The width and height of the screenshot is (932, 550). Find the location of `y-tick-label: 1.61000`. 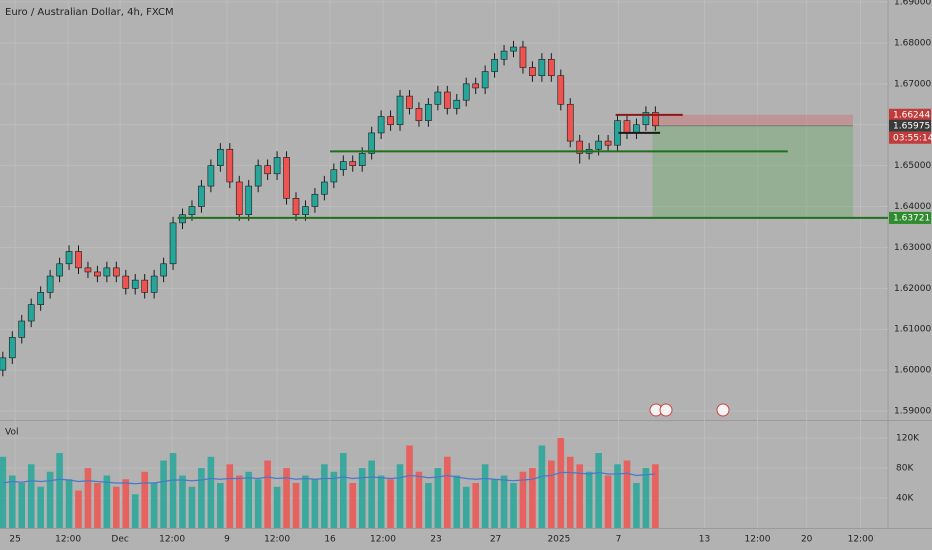

y-tick-label: 1.61000 is located at coordinates (912, 330).